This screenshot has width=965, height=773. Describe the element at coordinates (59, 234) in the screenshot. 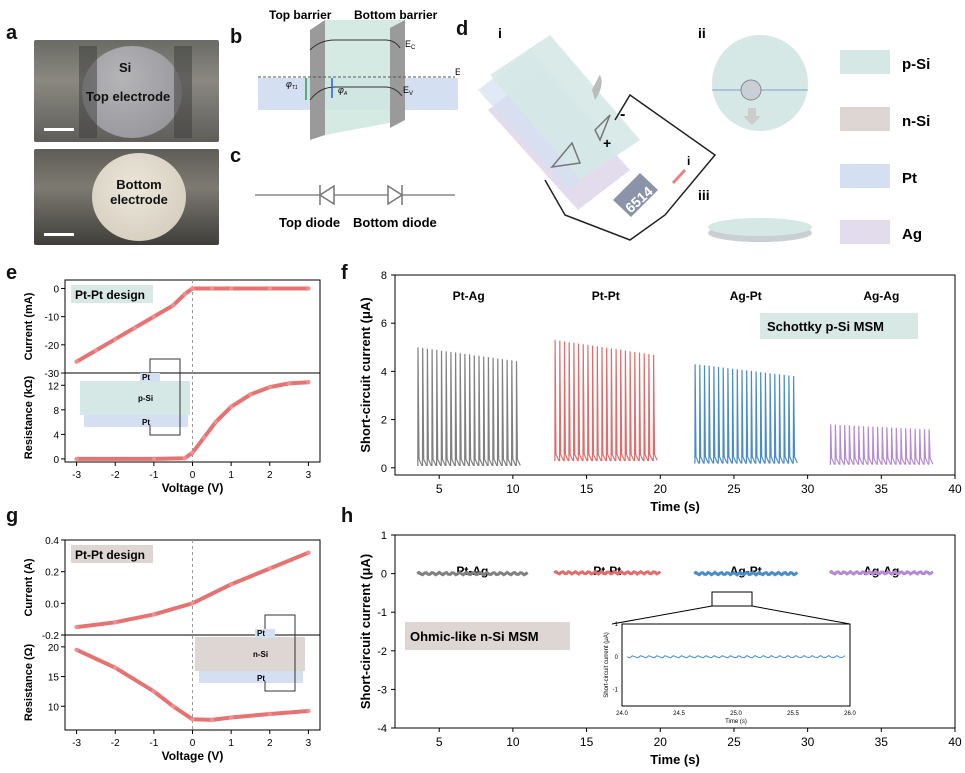

I see `scale-bar` at that location.